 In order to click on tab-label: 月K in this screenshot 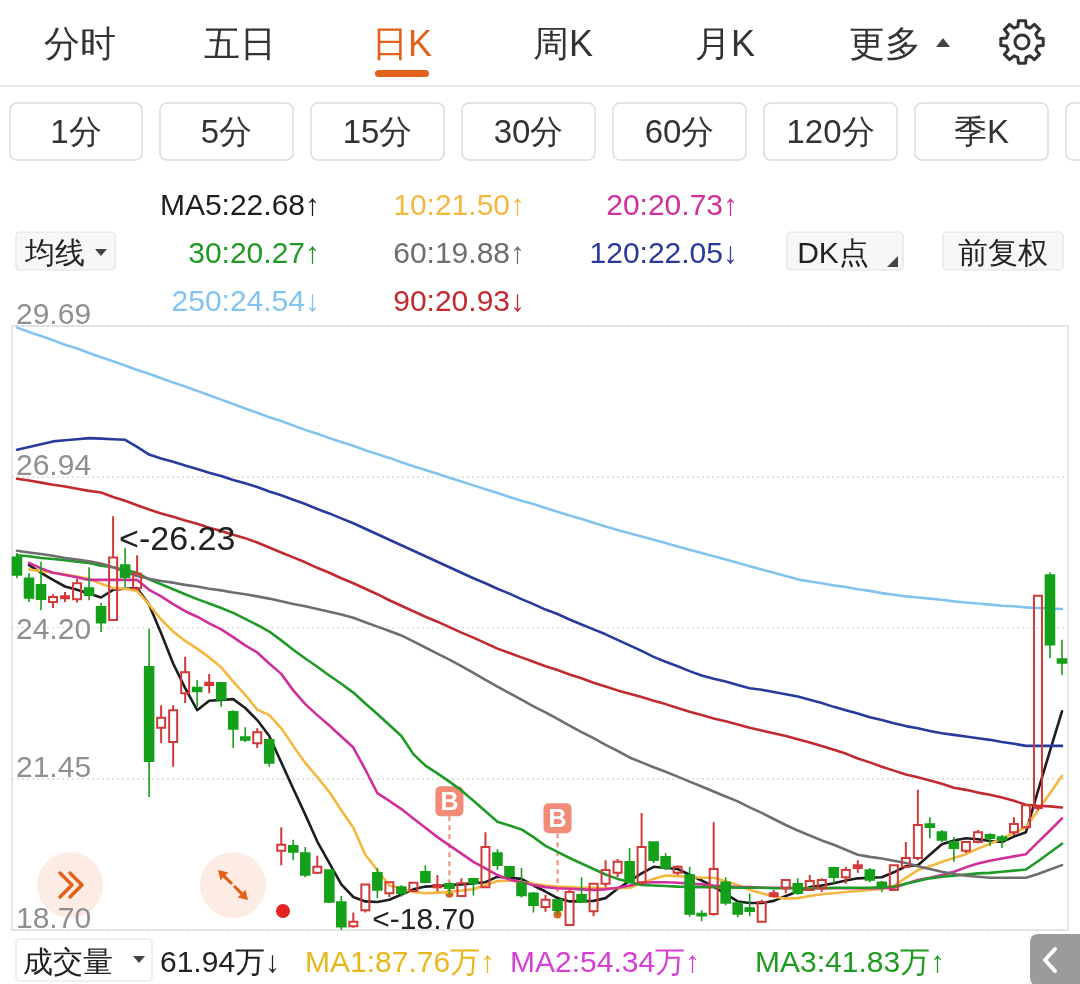, I will do `click(725, 43)`.